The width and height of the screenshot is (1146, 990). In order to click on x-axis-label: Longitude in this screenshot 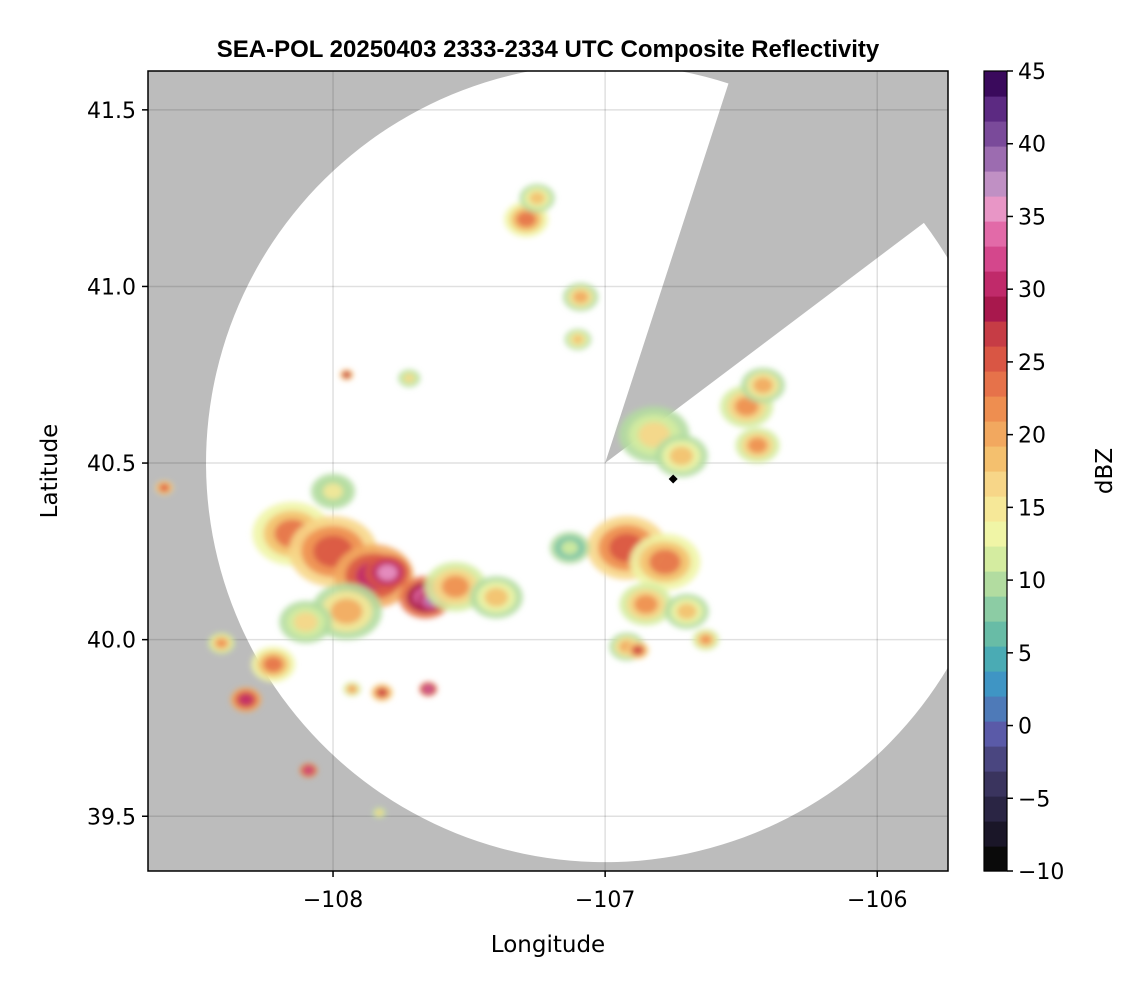, I will do `click(548, 945)`.